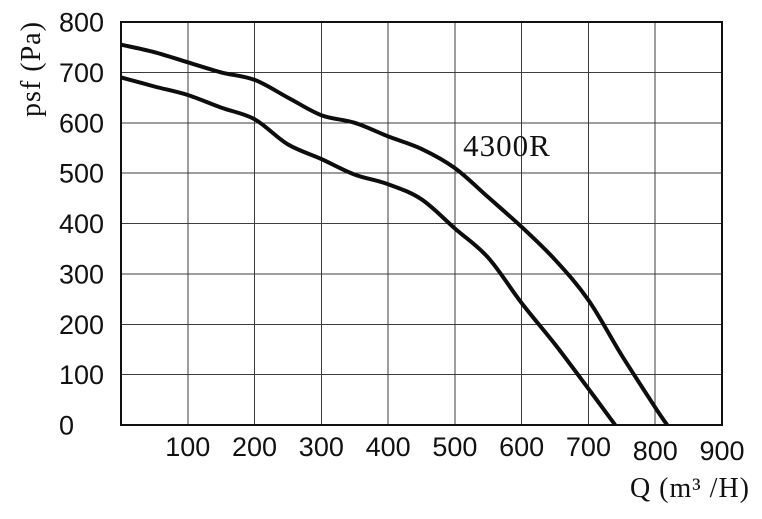 The image size is (762, 519). What do you see at coordinates (454, 447) in the screenshot?
I see `x-tick-label: 500` at bounding box center [454, 447].